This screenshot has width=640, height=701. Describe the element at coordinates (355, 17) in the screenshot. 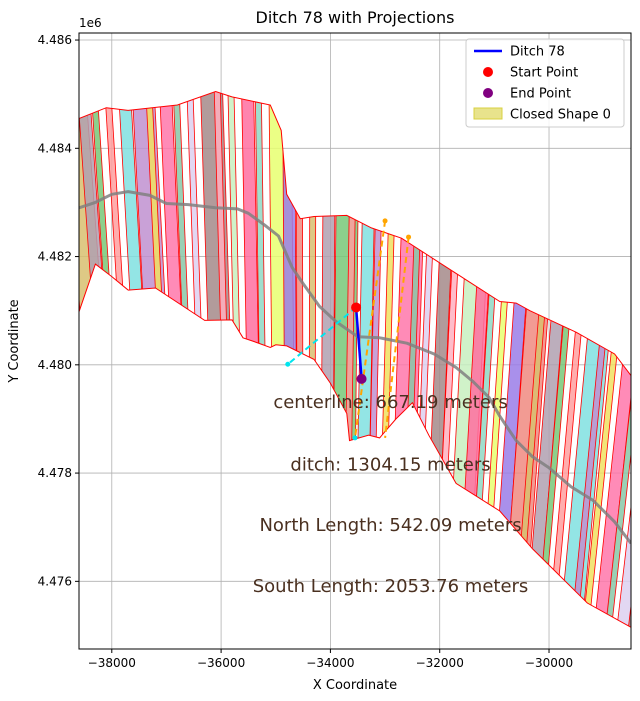

I see `chart-title: Ditch 78 with Projections` at that location.